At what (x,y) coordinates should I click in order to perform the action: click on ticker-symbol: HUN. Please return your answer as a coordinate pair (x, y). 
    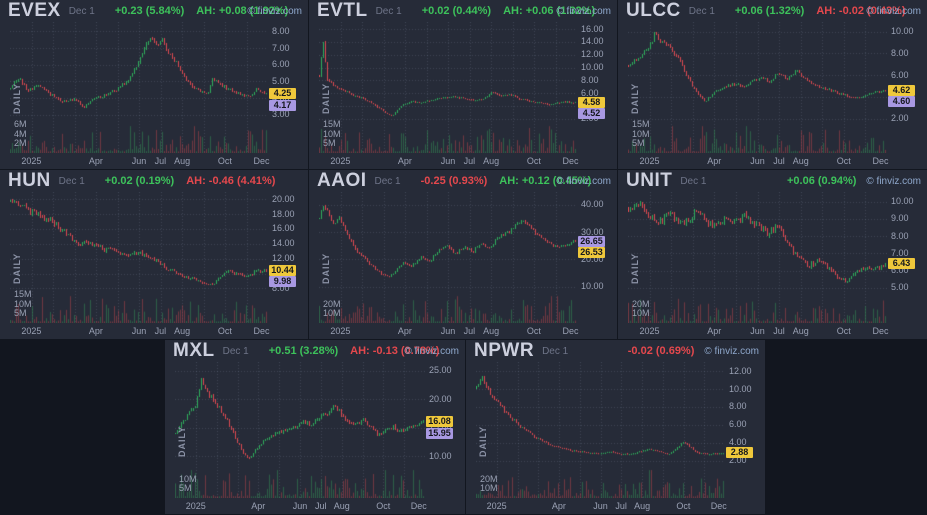
    Looking at the image, I should click on (29, 180).